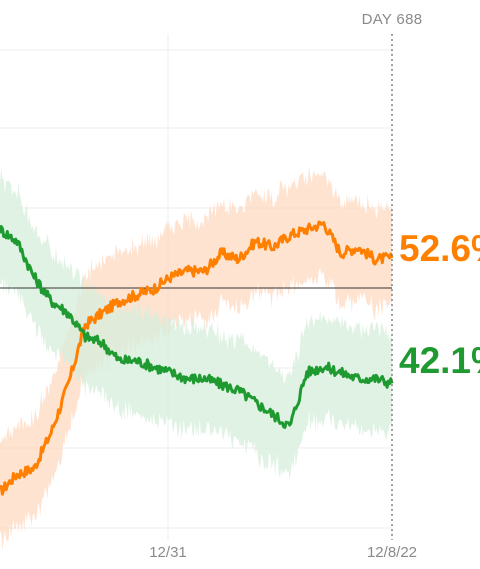 Image resolution: width=480 pixels, height=569 pixels. I want to click on current-day-label: DAY 688, so click(392, 19).